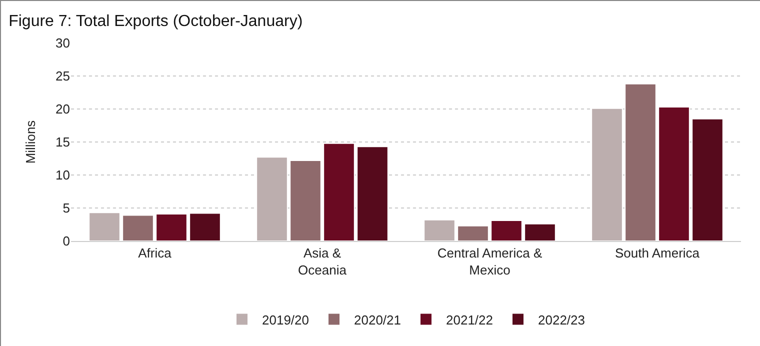  What do you see at coordinates (63, 43) in the screenshot?
I see `y-tick-label: 30` at bounding box center [63, 43].